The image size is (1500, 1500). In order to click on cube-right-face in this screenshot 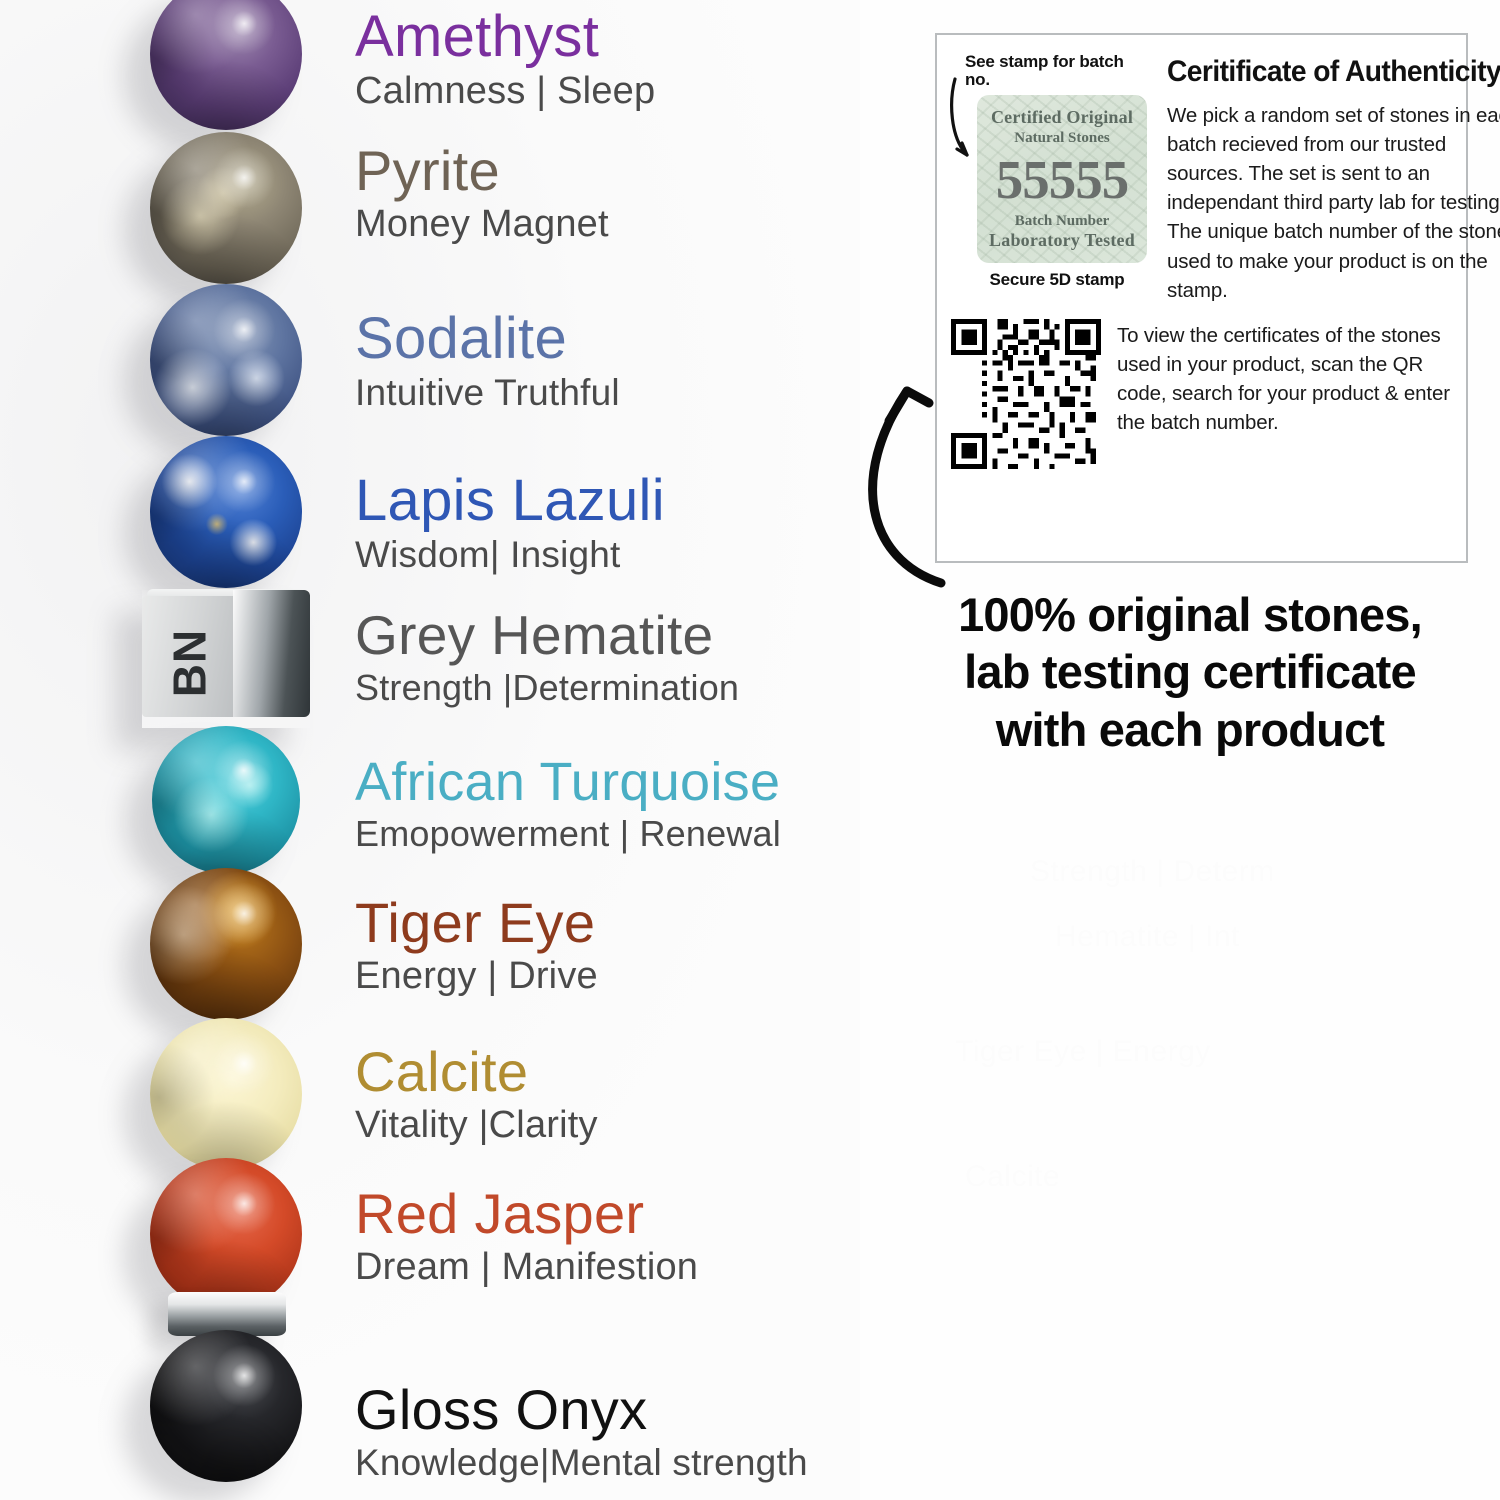, I will do `click(271, 653)`.